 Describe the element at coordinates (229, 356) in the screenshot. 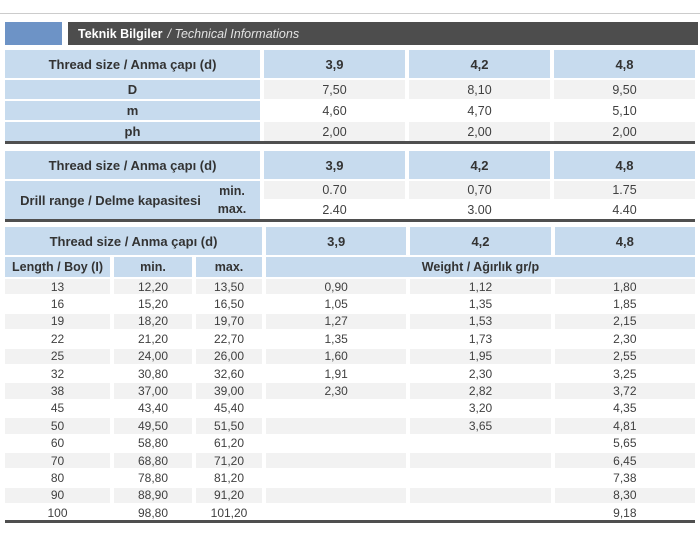

I see `max-cell: 26,00` at that location.